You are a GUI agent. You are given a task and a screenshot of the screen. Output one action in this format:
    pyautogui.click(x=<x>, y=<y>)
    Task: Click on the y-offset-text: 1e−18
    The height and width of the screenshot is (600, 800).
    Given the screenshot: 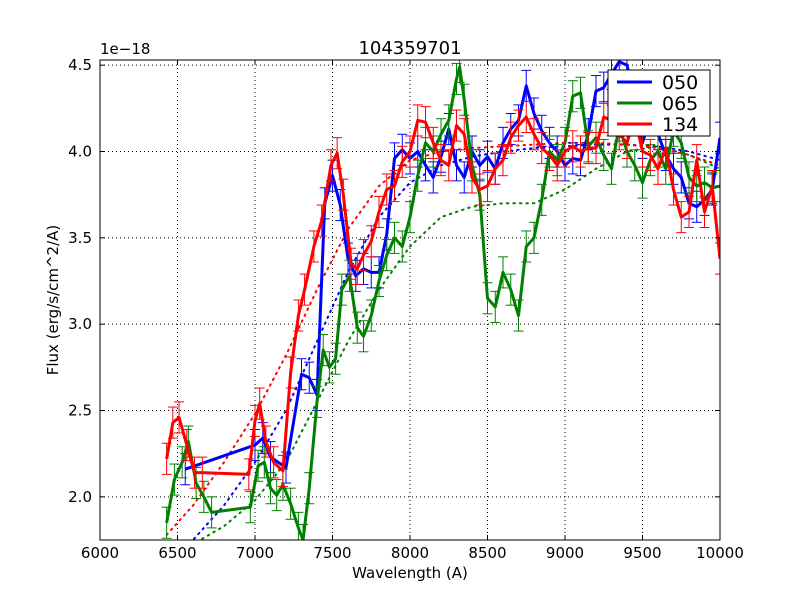 What is the action you would take?
    pyautogui.click(x=125, y=49)
    